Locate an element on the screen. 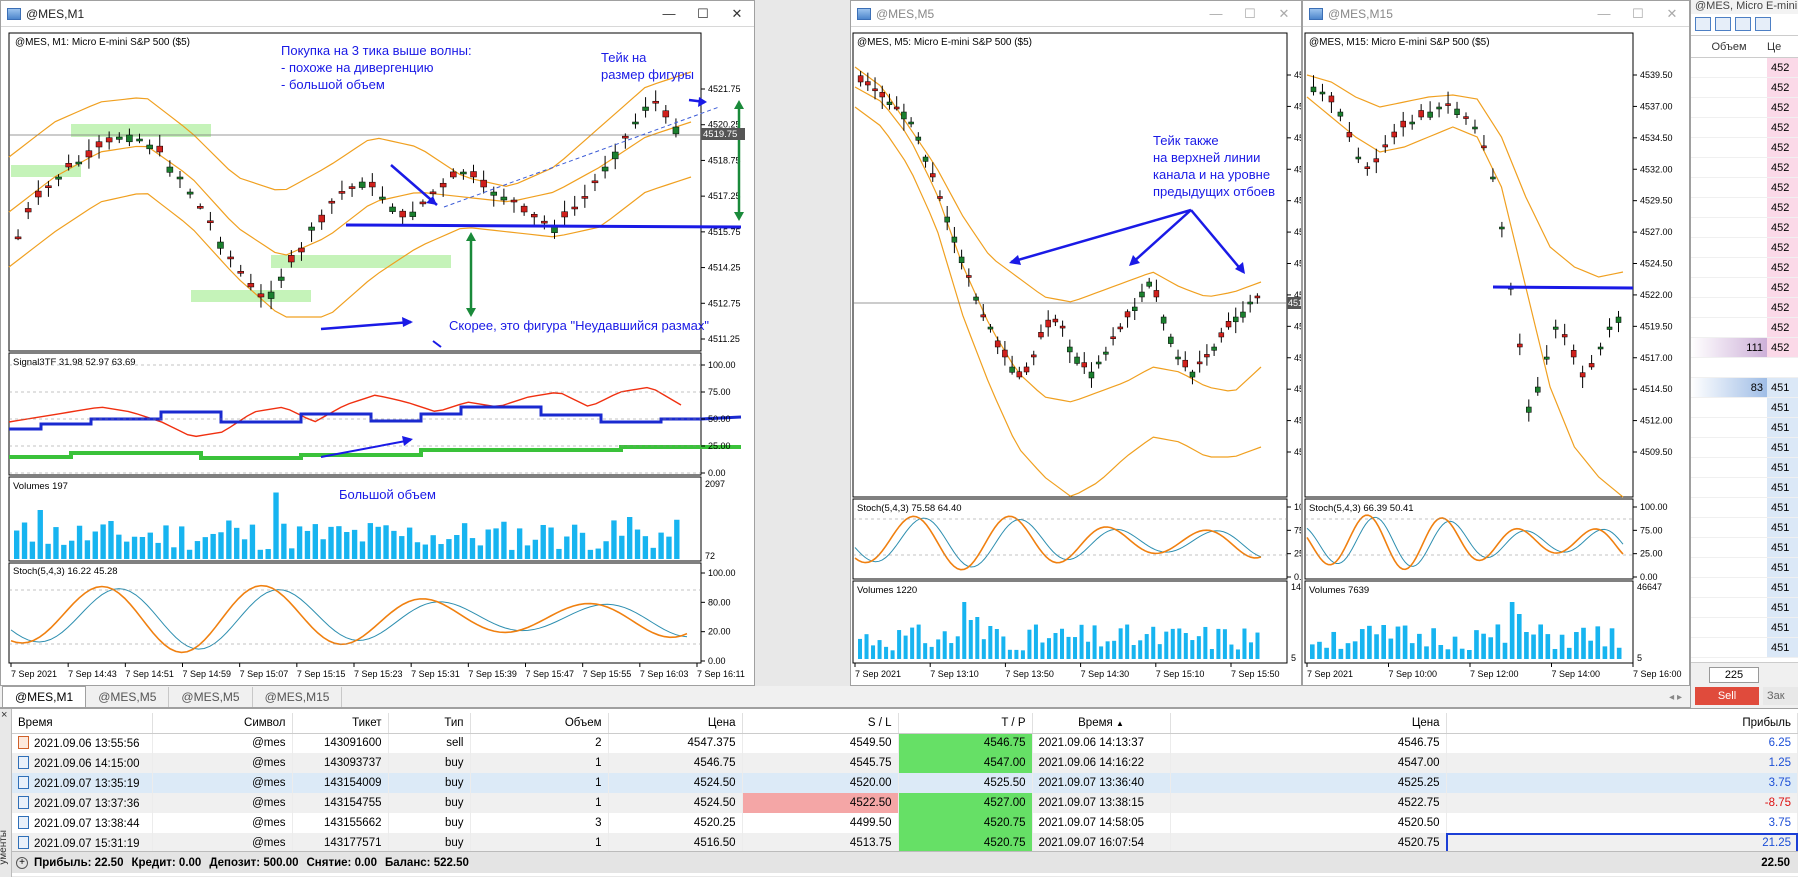  col-close-price: Цена is located at coordinates (1308, 723).